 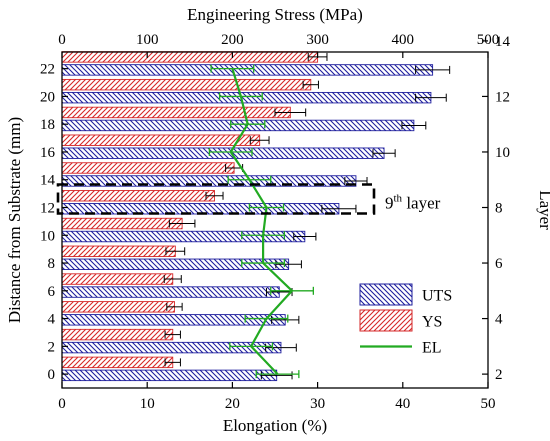 I want to click on y-right-tick-label: 6, so click(x=499, y=264).